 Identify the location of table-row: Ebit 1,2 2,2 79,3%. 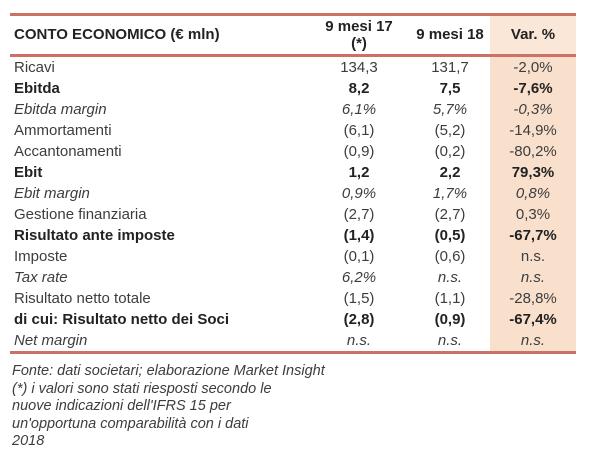
(293, 172).